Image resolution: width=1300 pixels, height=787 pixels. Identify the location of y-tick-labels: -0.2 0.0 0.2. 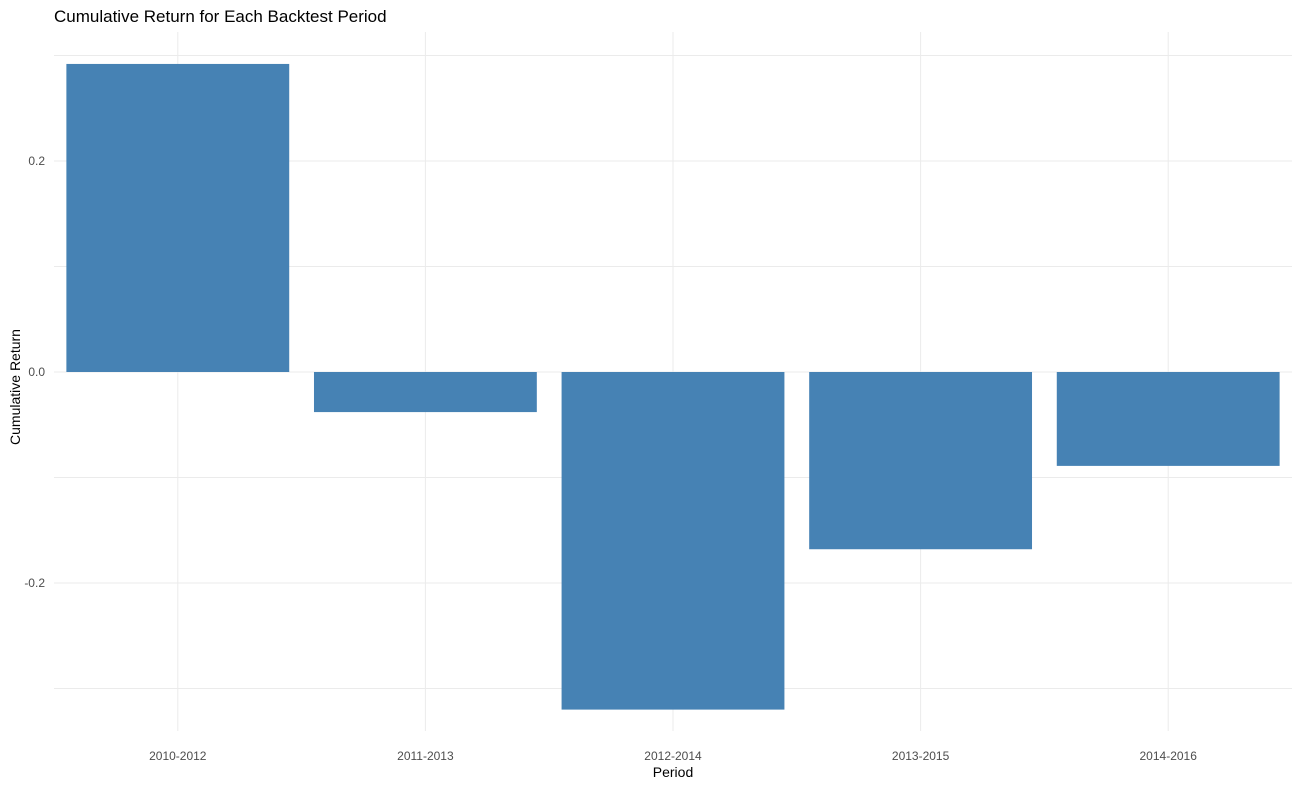
(34, 372).